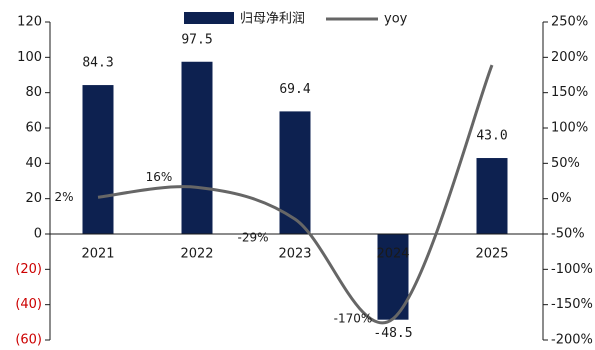 The image size is (595, 350). What do you see at coordinates (392, 254) in the screenshot?
I see `category-label-2024: 2024` at bounding box center [392, 254].